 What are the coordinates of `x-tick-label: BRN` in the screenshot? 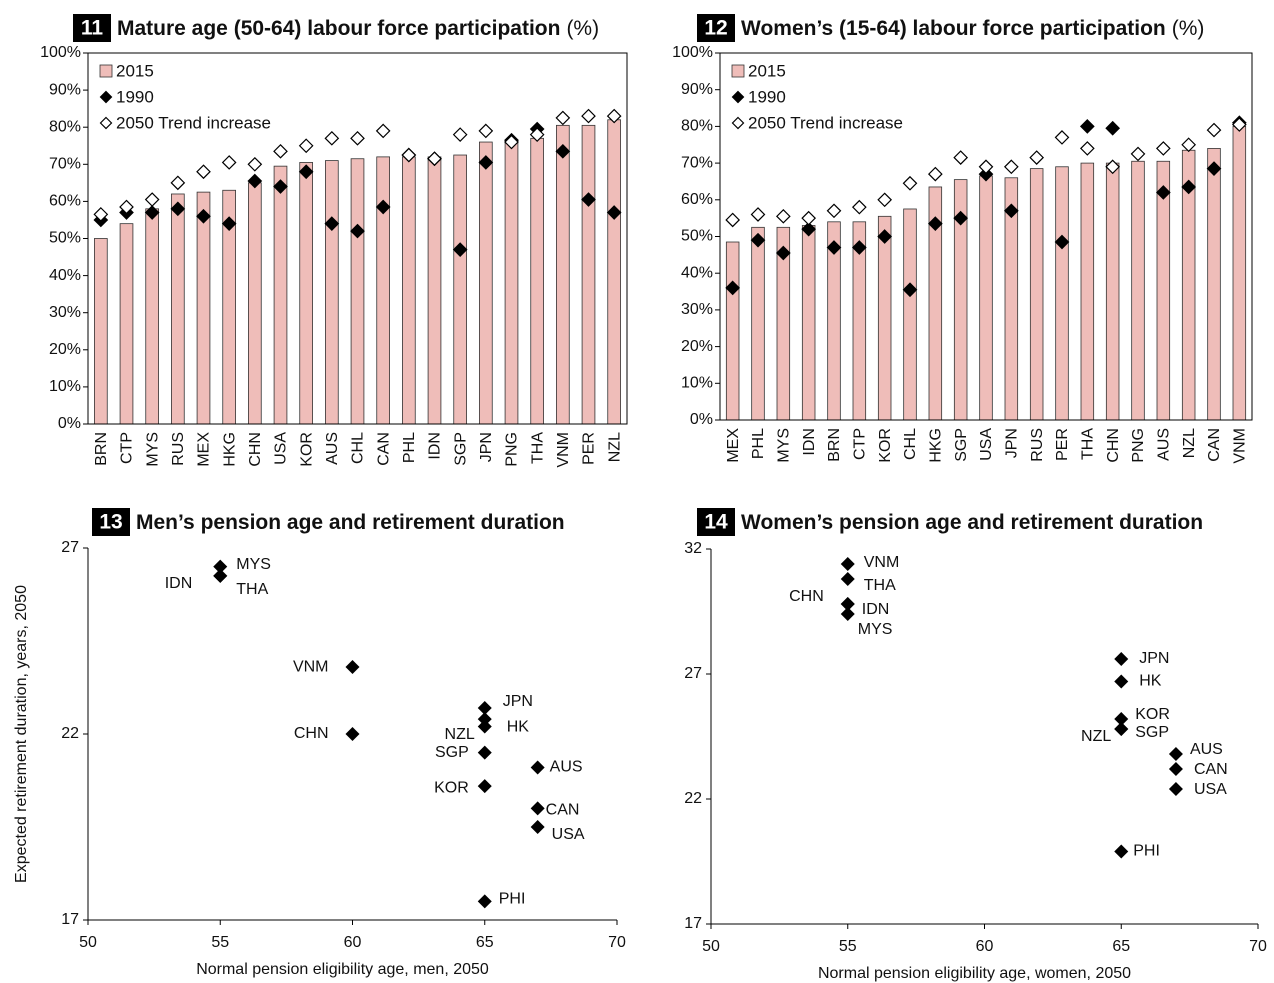 It's located at (834, 445).